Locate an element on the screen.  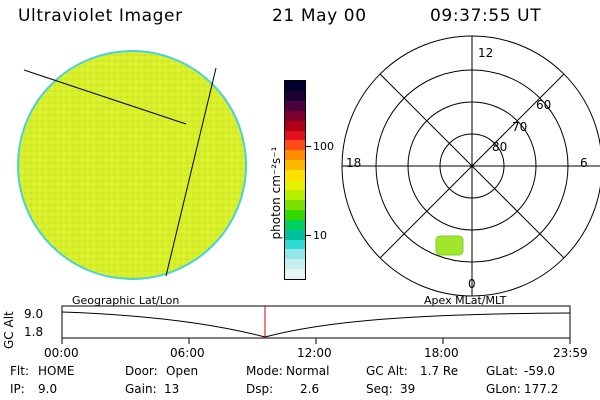
altitude-timeline is located at coordinates (316, 324).